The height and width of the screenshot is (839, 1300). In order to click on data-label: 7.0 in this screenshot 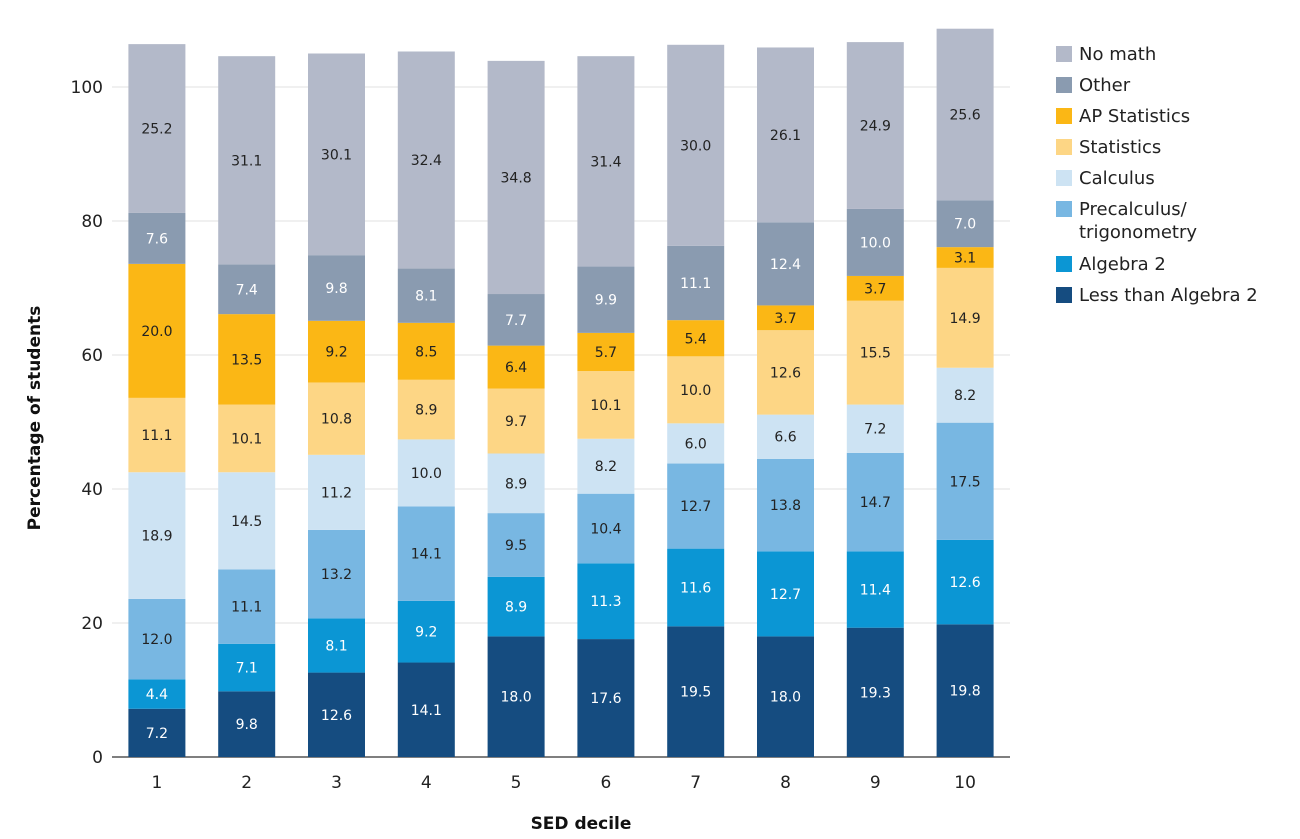, I will do `click(965, 225)`.